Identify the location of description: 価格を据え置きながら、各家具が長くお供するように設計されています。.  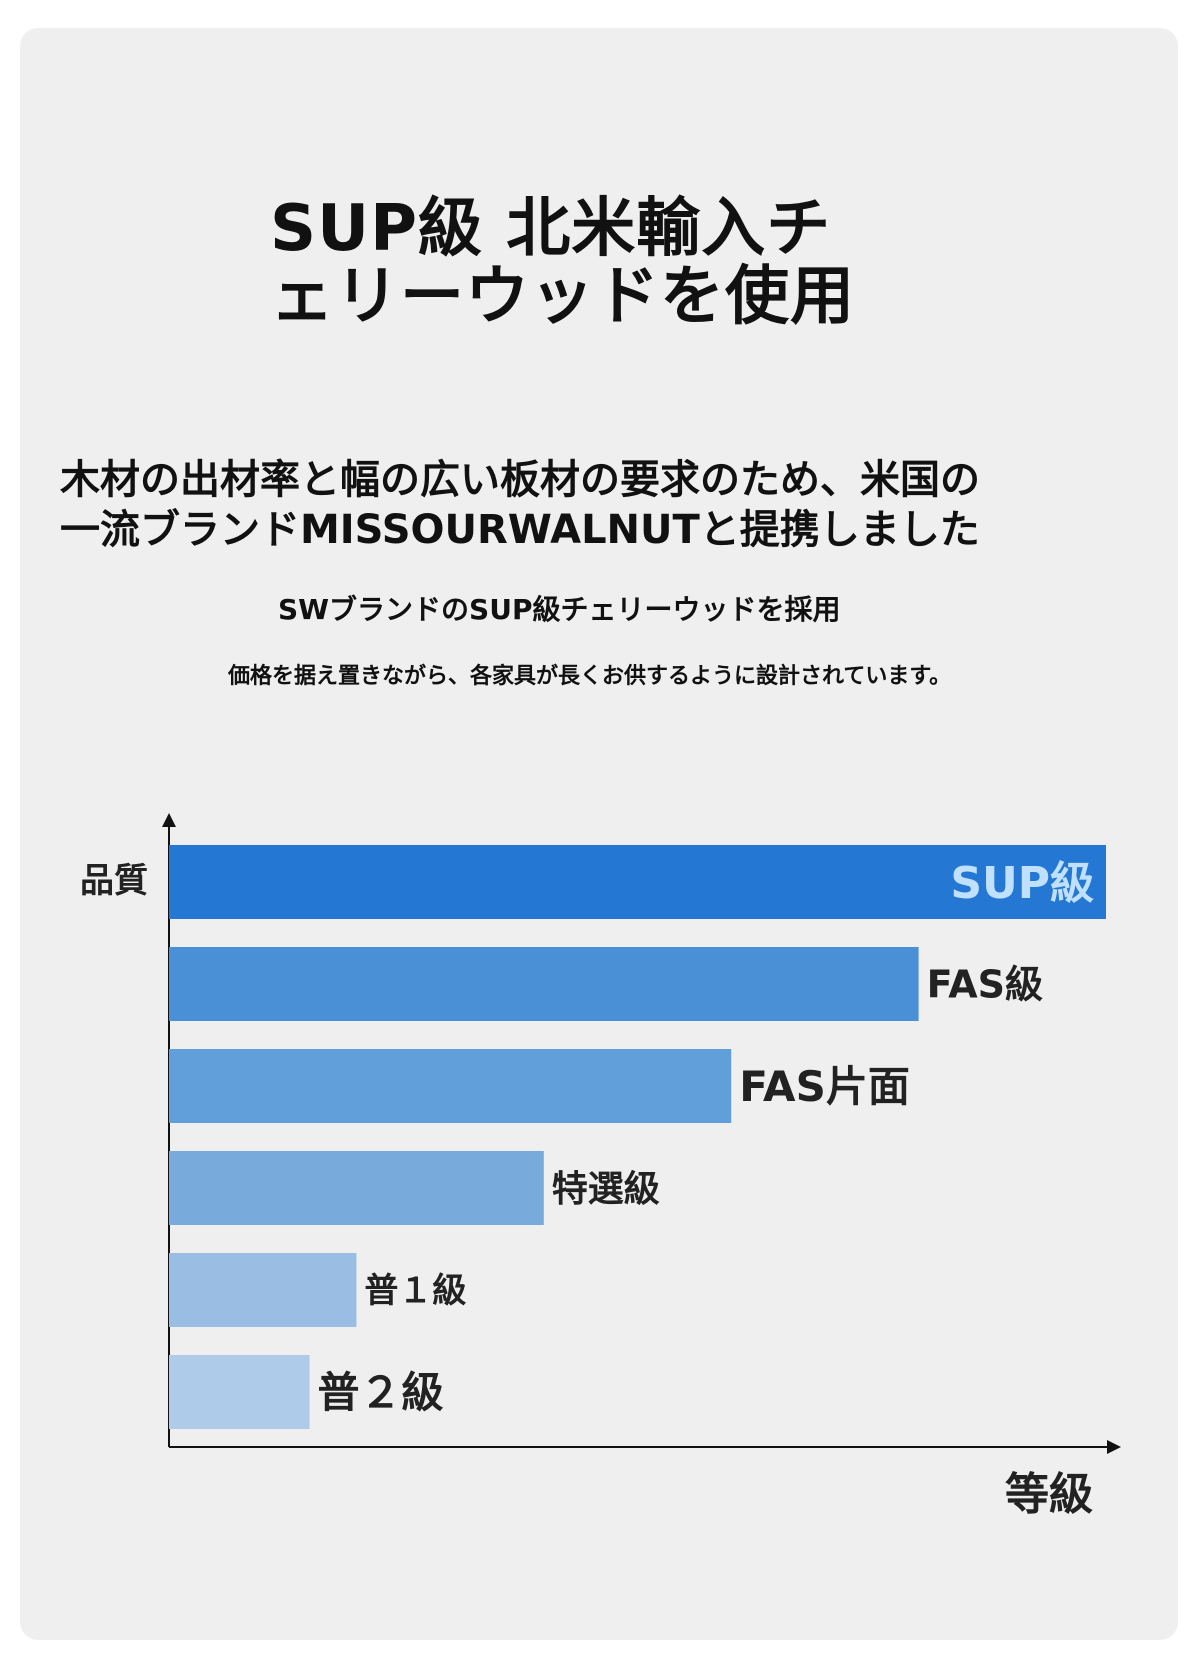
(590, 676).